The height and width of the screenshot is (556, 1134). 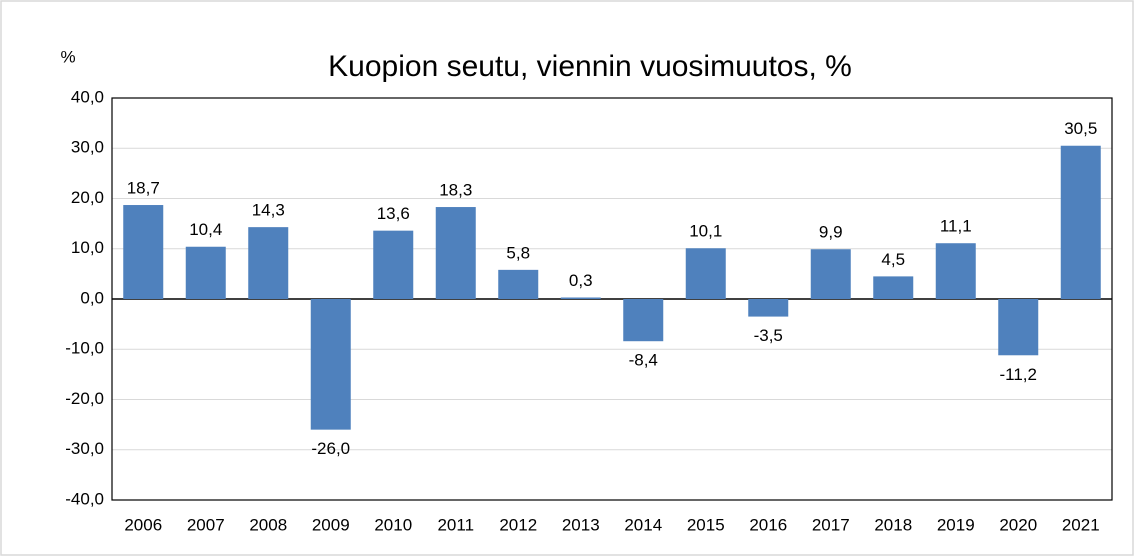 I want to click on x-tick-label: 2016, so click(x=768, y=524).